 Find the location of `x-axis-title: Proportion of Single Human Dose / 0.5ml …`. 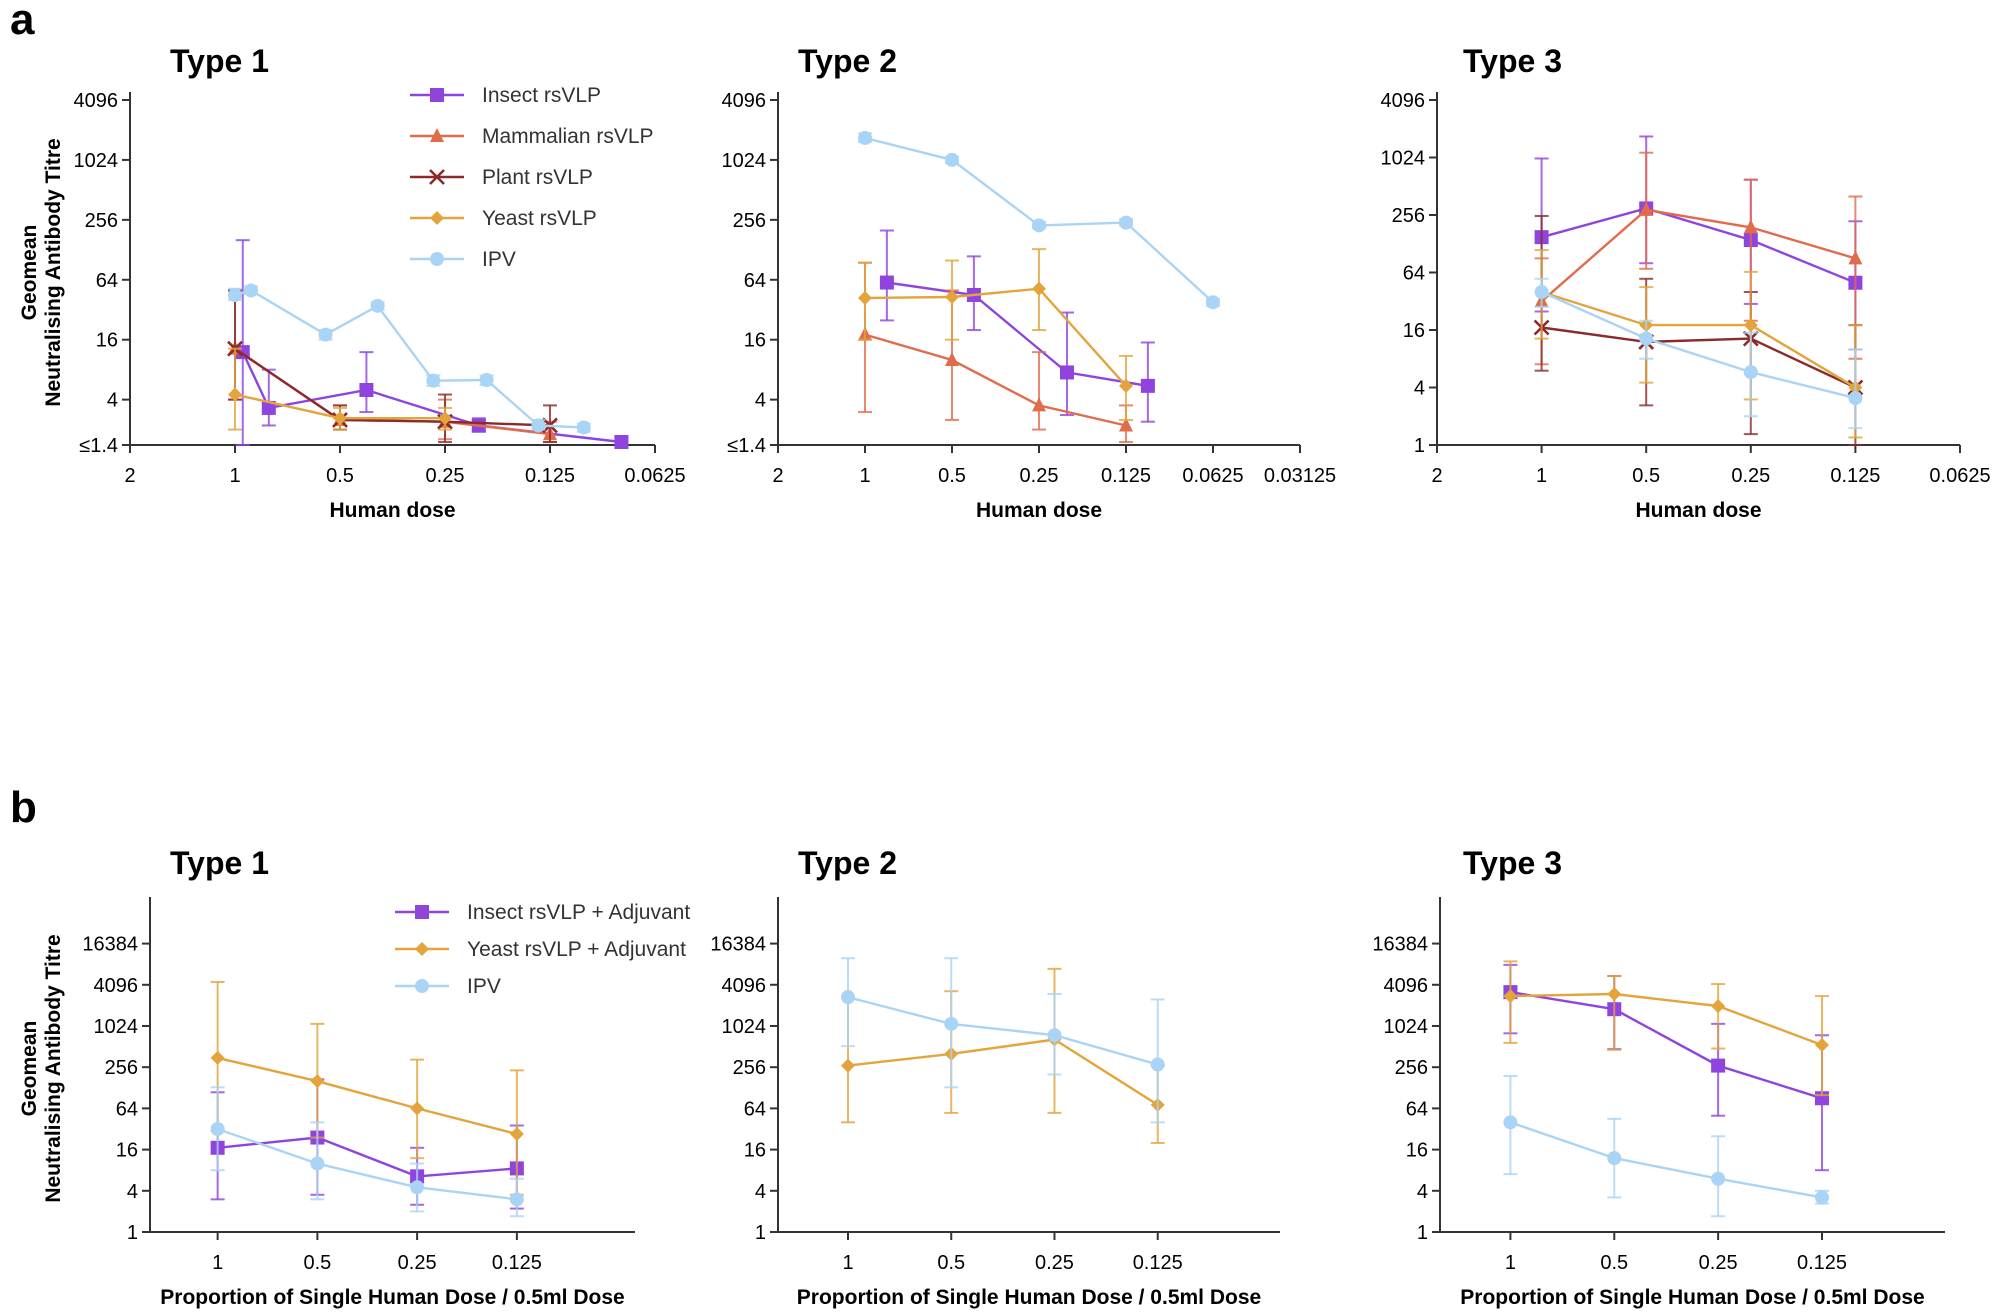

x-axis-title: Proportion of Single Human Dose / 0.5ml … is located at coordinates (1029, 1297).